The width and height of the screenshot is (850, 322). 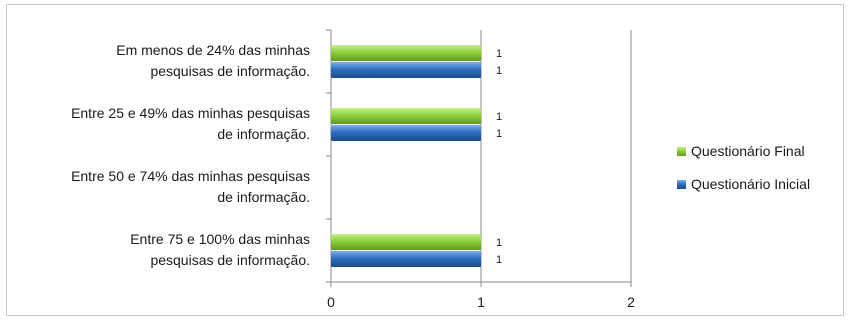 What do you see at coordinates (681, 184) in the screenshot?
I see `legend-swatch-initial` at bounding box center [681, 184].